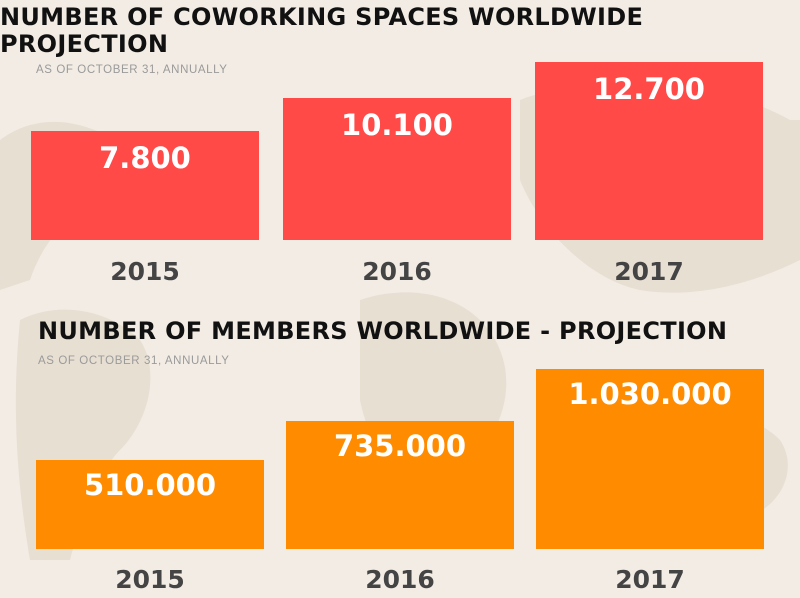 The image size is (800, 598). I want to click on bar-2016: 735.000, so click(400, 485).